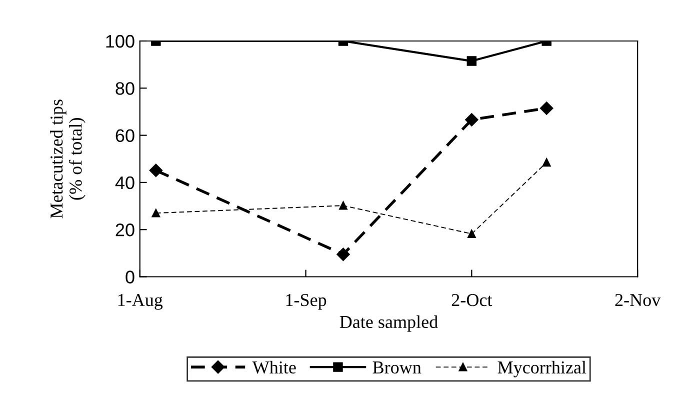 This screenshot has width=679, height=410. What do you see at coordinates (130, 277) in the screenshot?
I see `y-tick-label: 0` at bounding box center [130, 277].